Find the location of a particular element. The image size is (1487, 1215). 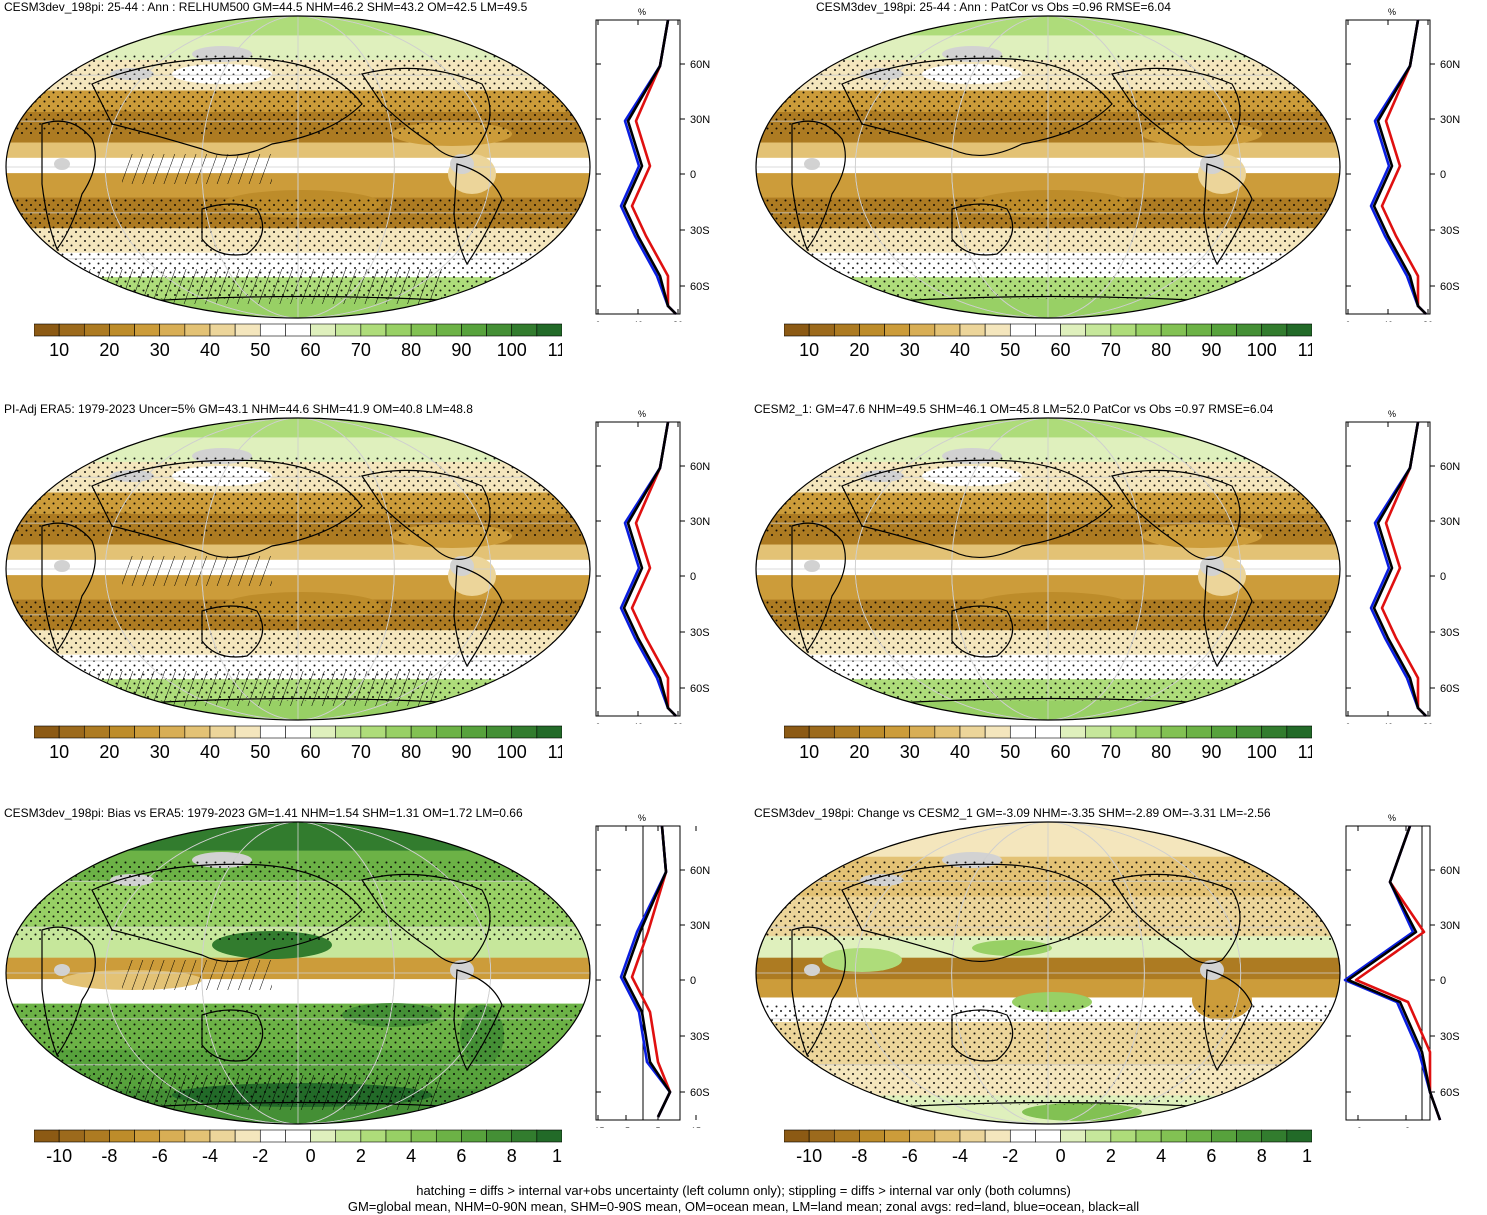

zonal-line-land is located at coordinates (653, 569).